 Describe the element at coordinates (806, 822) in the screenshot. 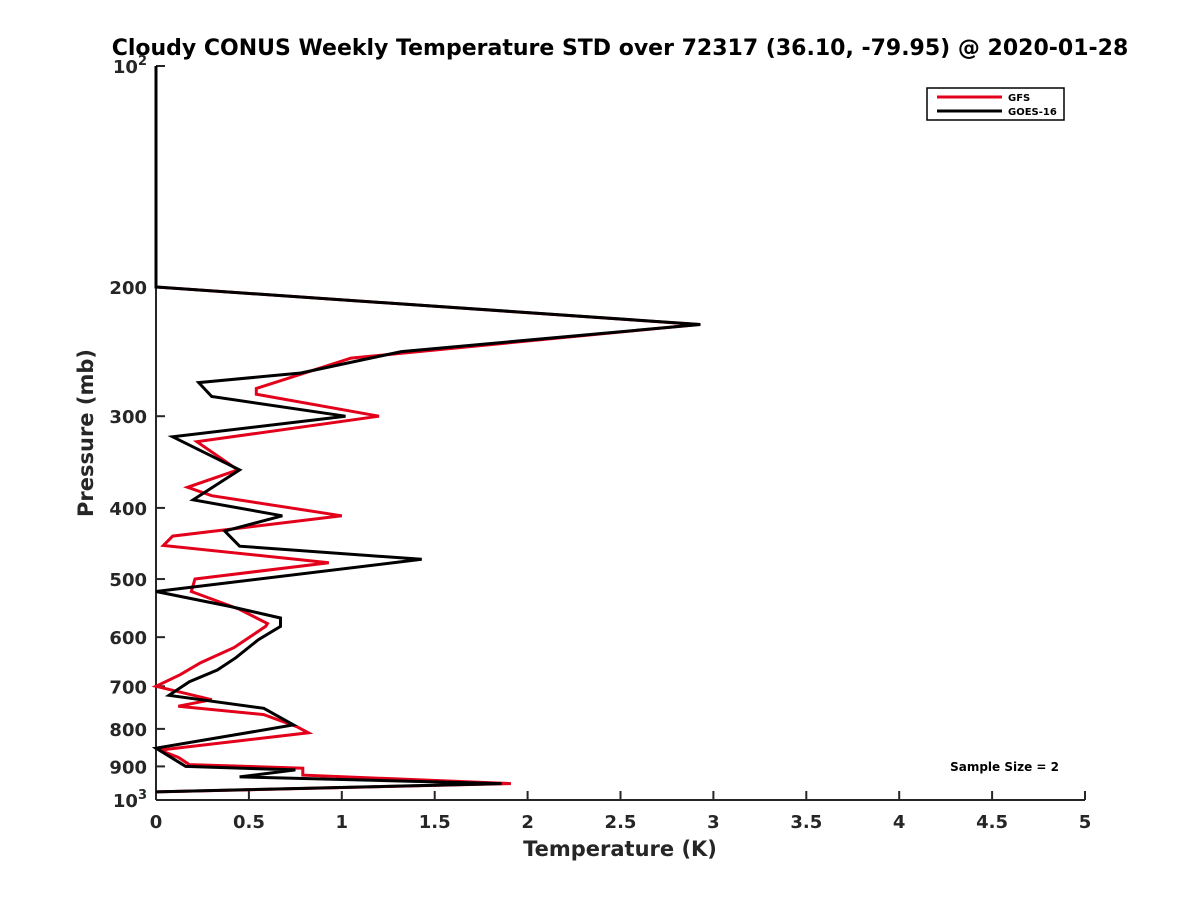

I see `x-tick-label: 3.5` at that location.